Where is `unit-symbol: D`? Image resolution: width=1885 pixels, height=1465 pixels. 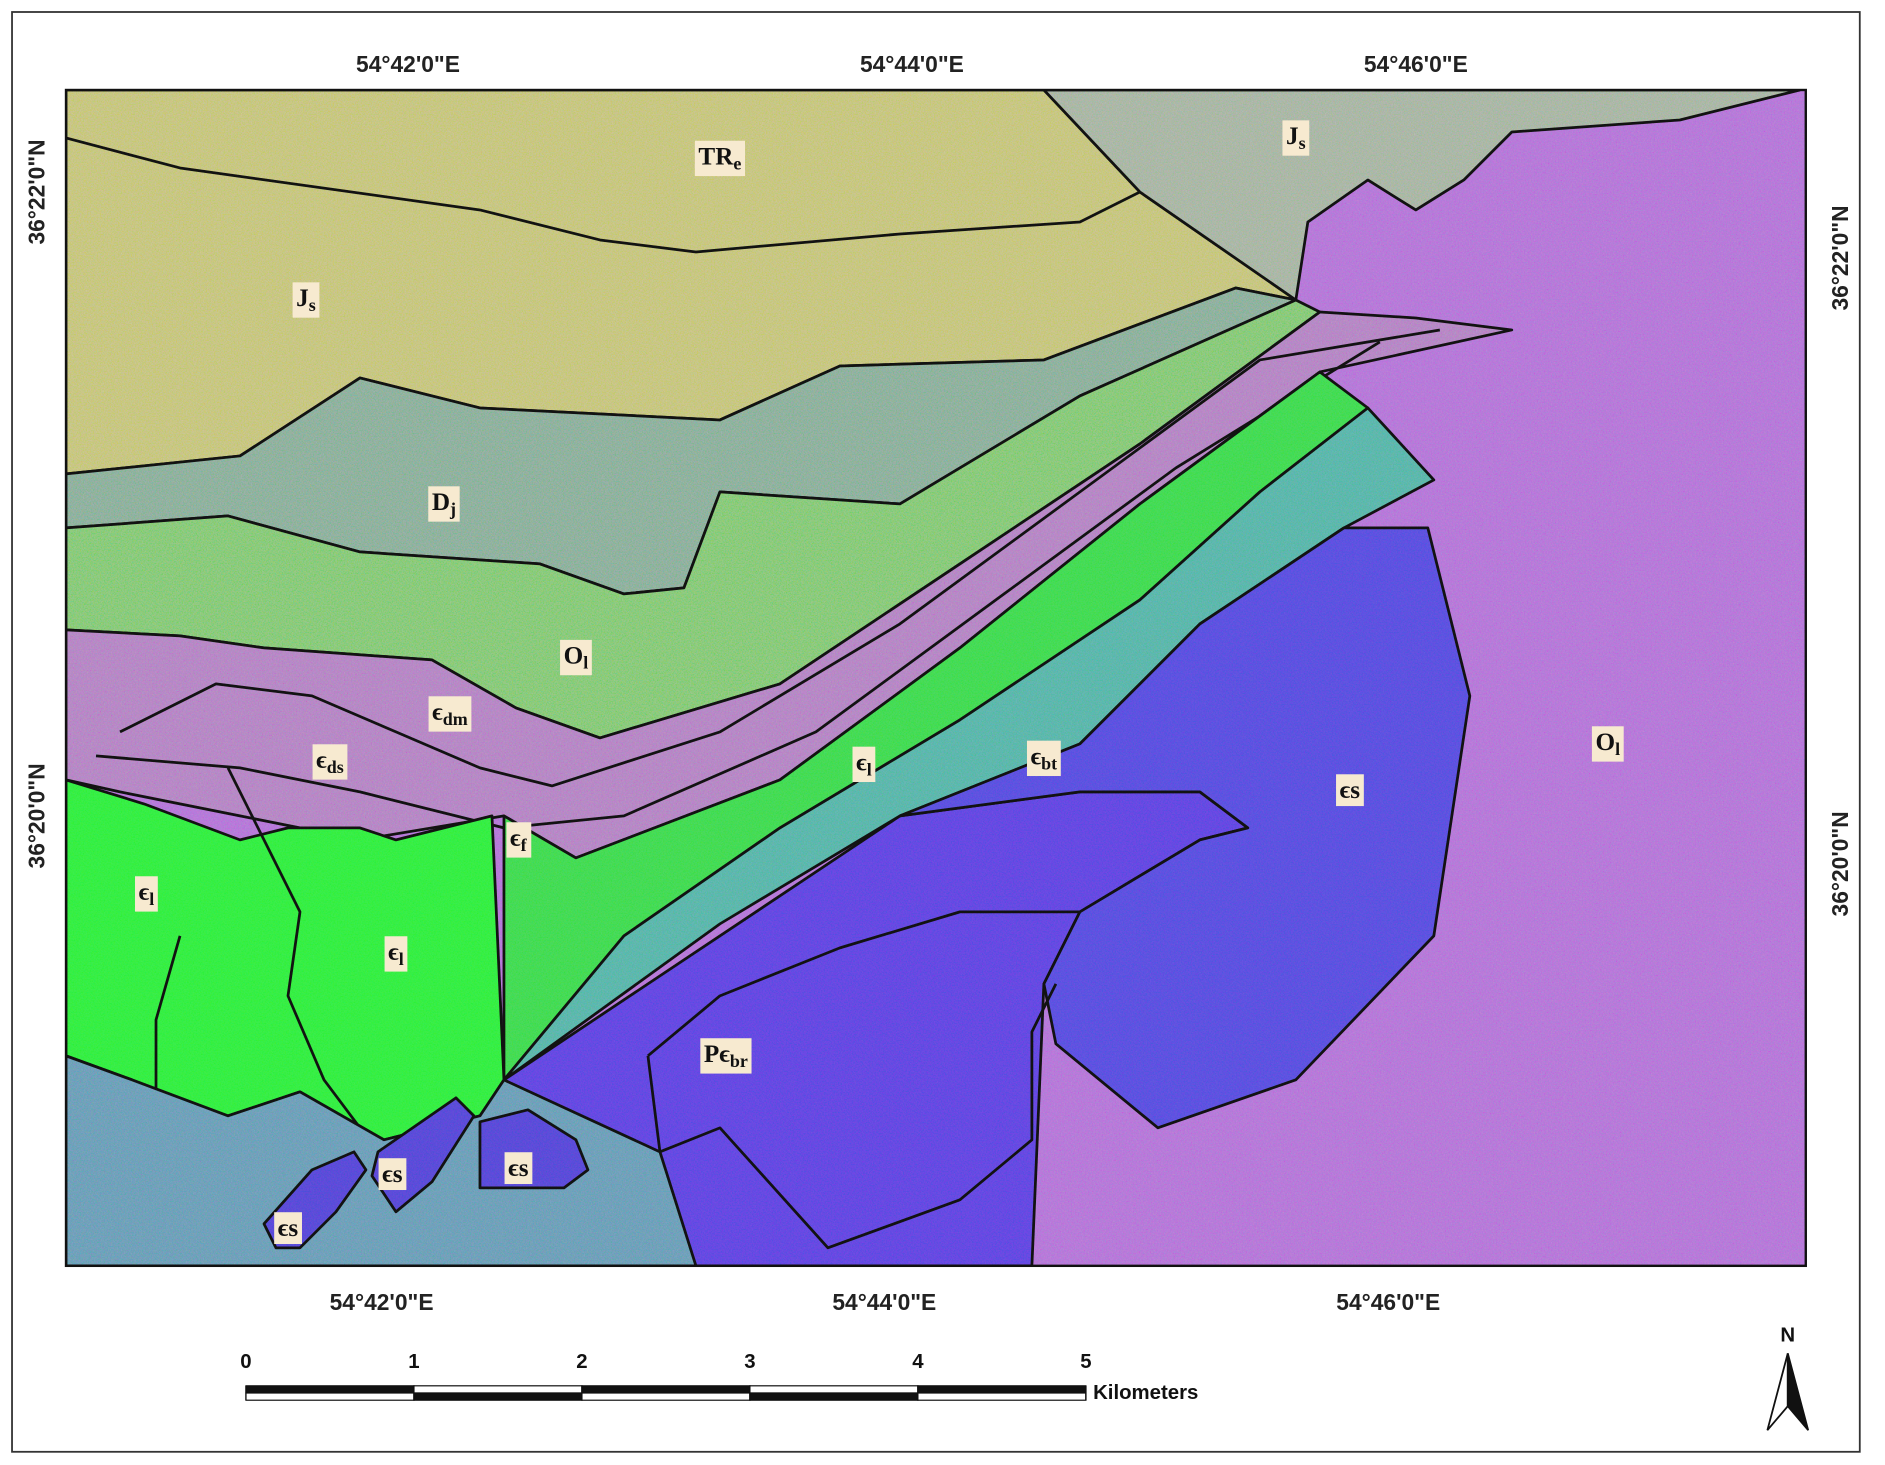
unit-symbol: D is located at coordinates (441, 502).